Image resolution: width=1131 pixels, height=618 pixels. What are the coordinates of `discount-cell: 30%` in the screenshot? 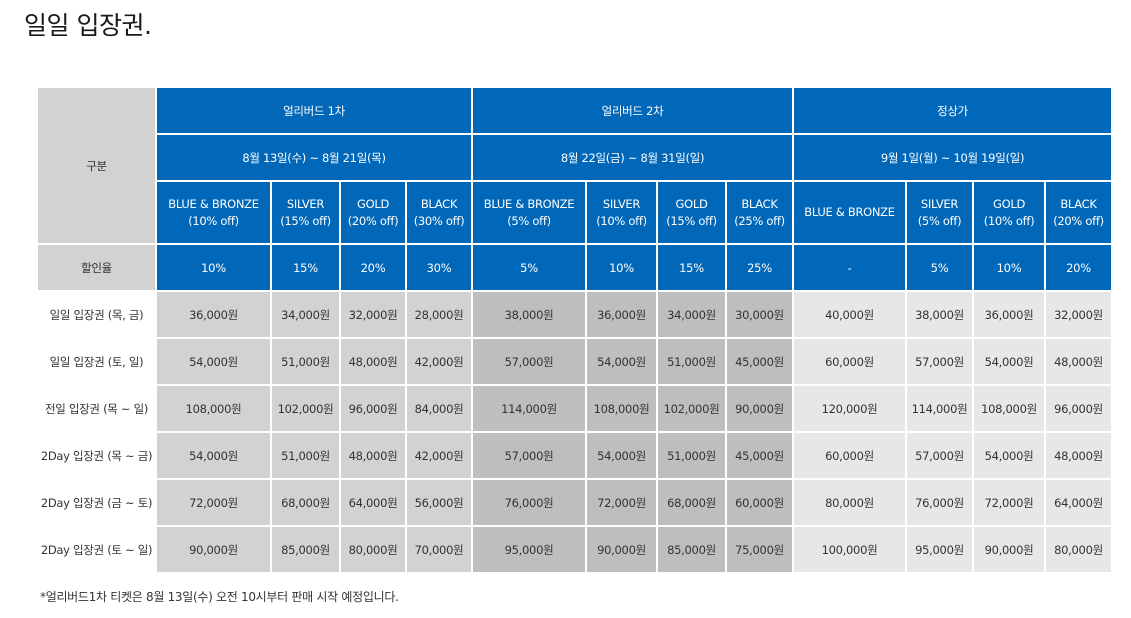 It's located at (439, 267).